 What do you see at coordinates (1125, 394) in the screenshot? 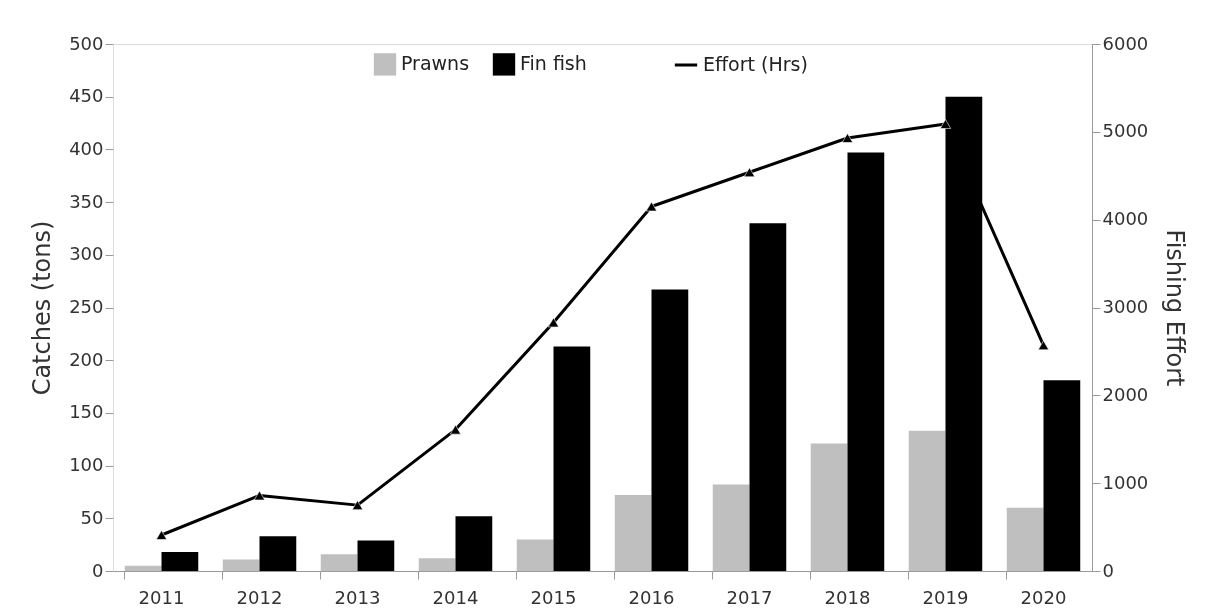
I see `y2-tick-label: 2000` at bounding box center [1125, 394].